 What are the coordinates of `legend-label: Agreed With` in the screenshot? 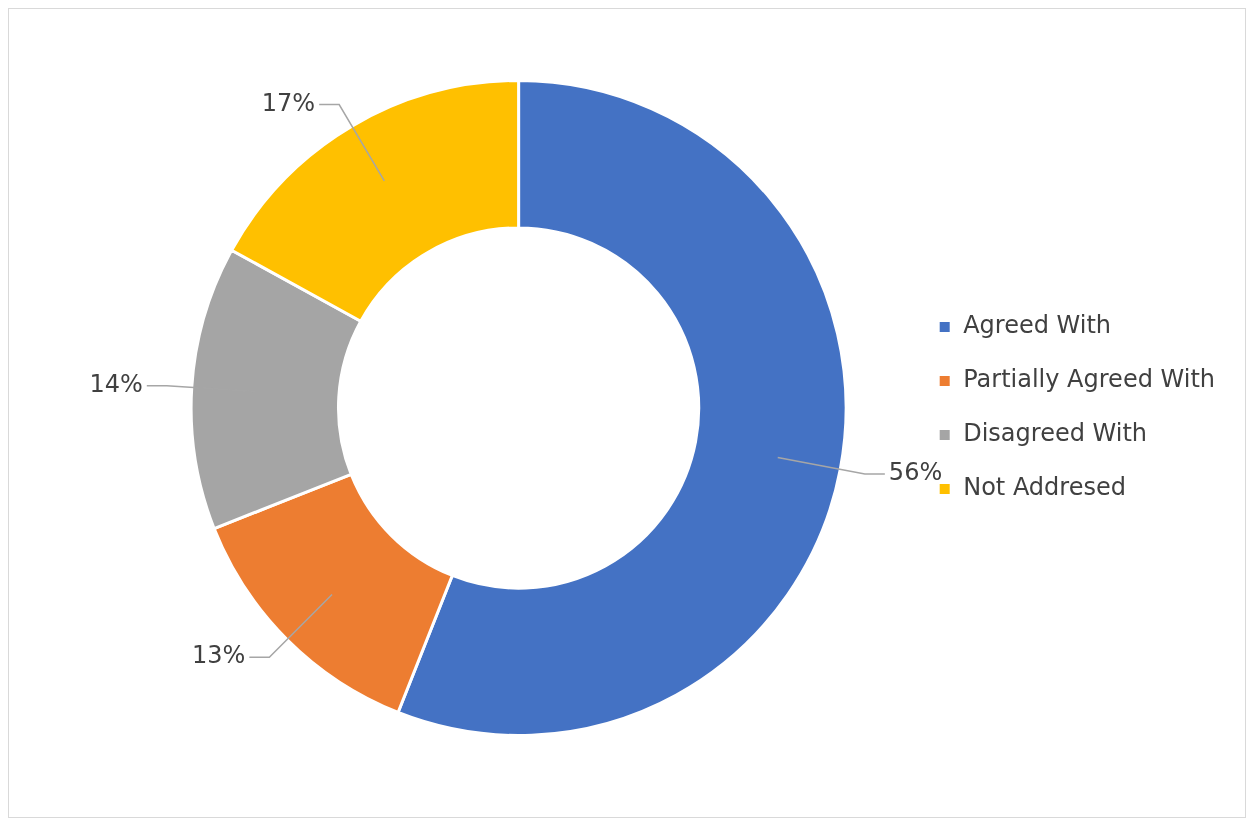 It's located at (1037, 325).